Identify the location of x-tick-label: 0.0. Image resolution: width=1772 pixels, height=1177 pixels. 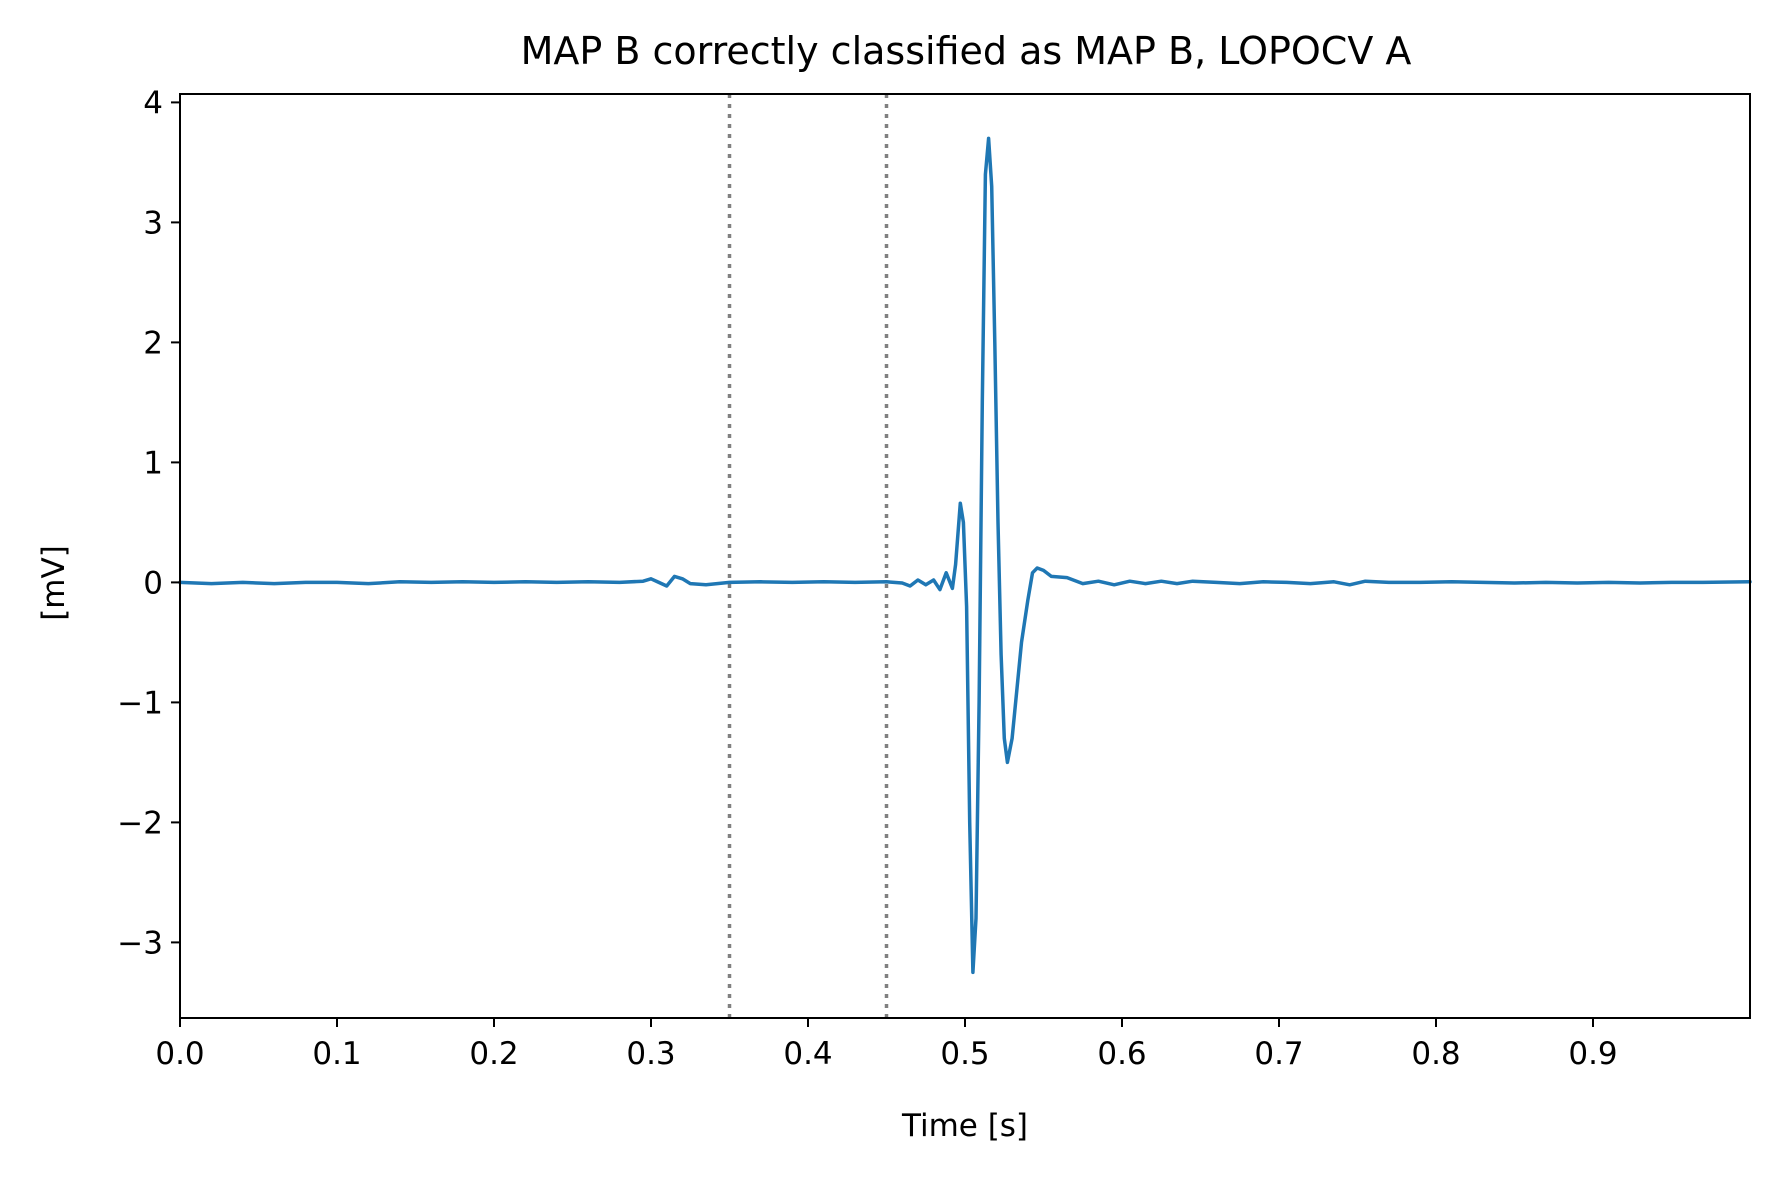
(179, 1054).